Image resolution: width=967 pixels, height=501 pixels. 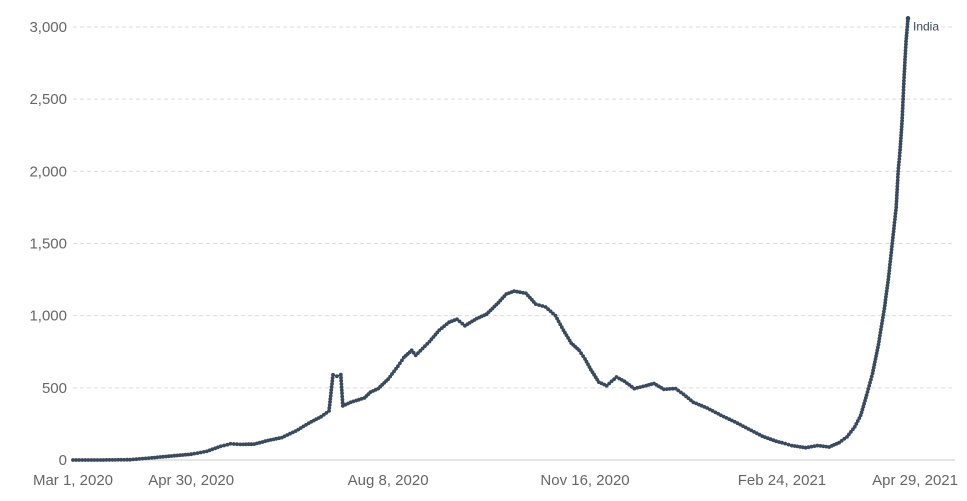 What do you see at coordinates (48, 99) in the screenshot?
I see `y-tick-label: 2,500` at bounding box center [48, 99].